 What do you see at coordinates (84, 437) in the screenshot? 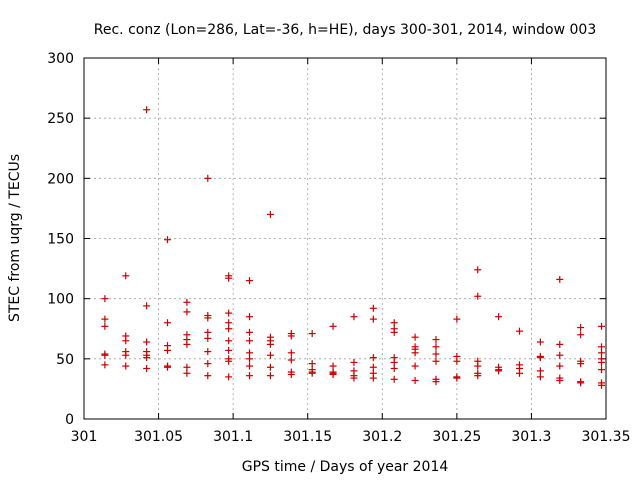
I see `x-tick-label: 301` at bounding box center [84, 437].